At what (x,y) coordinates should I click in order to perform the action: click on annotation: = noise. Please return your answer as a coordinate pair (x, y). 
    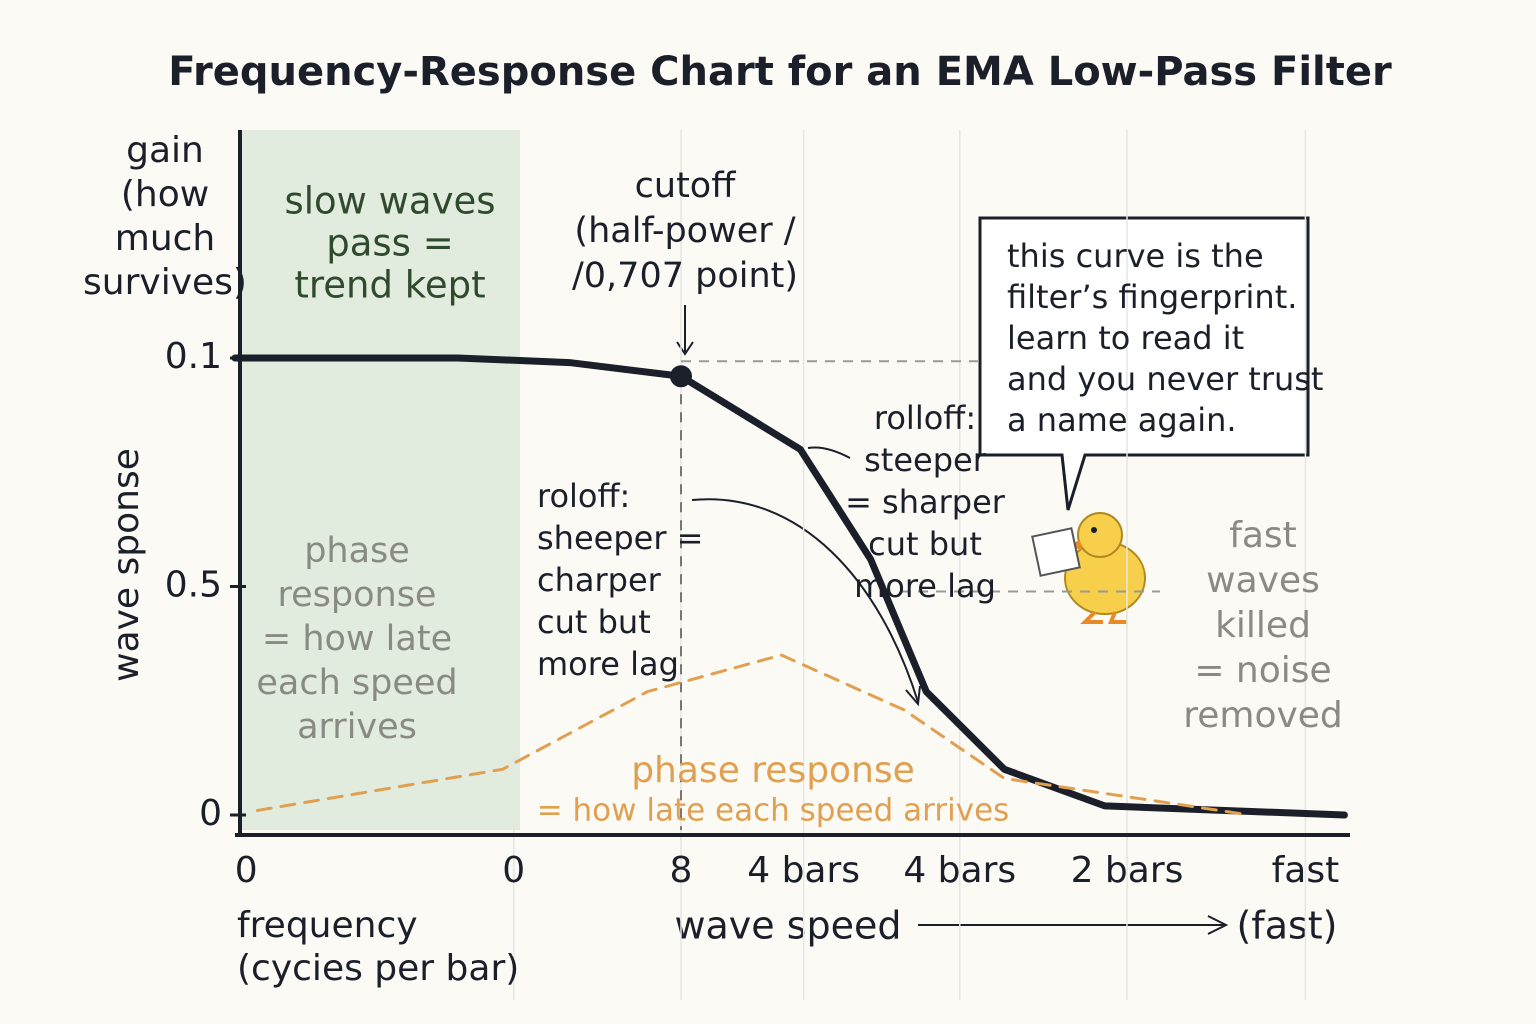
    Looking at the image, I should click on (1262, 670).